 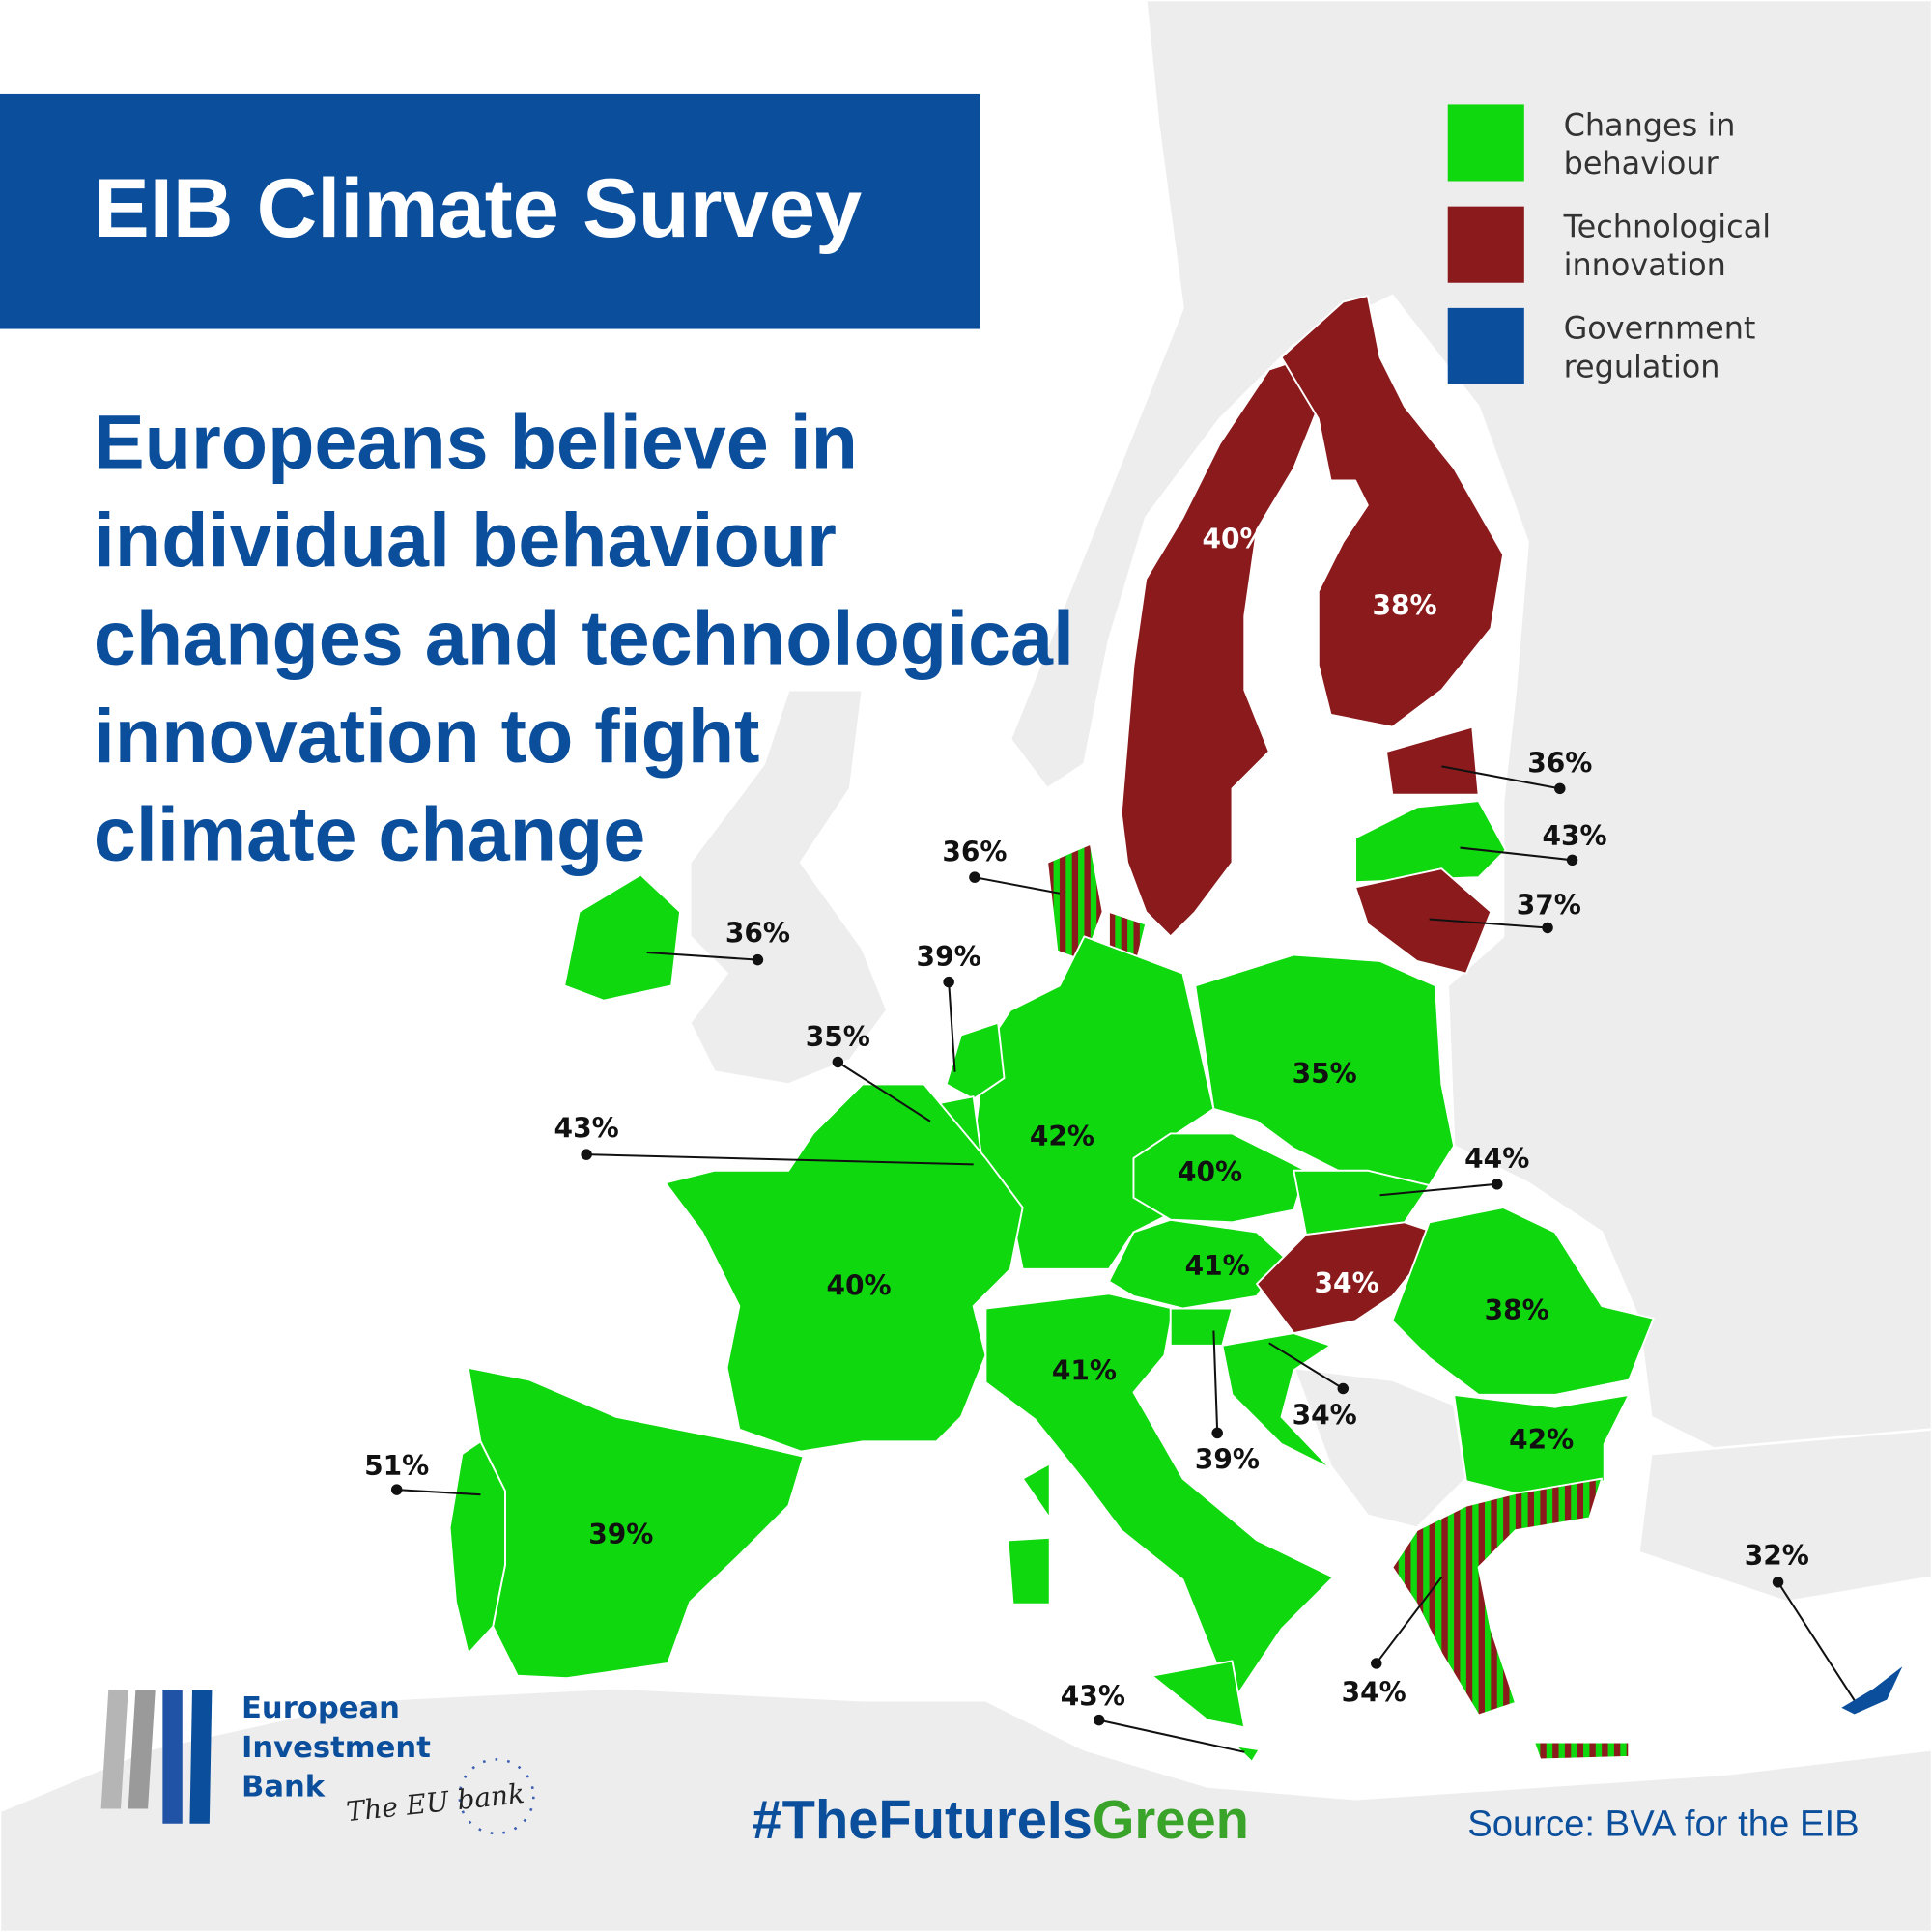 What do you see at coordinates (1549, 905) in the screenshot?
I see `country-label: 37%` at bounding box center [1549, 905].